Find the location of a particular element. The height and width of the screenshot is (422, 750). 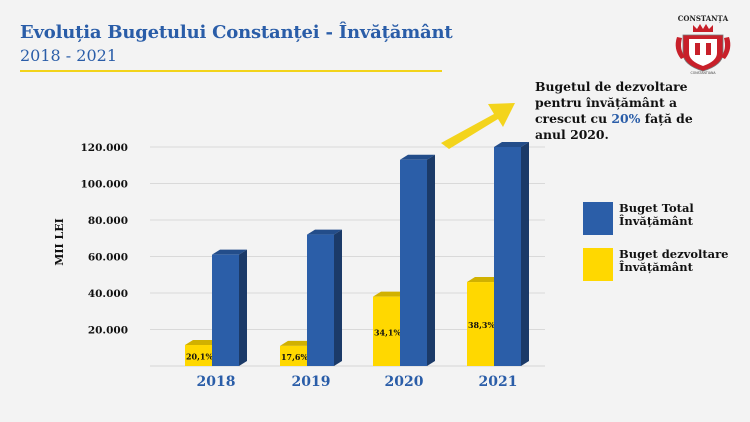

title-underline is located at coordinates (231, 71).